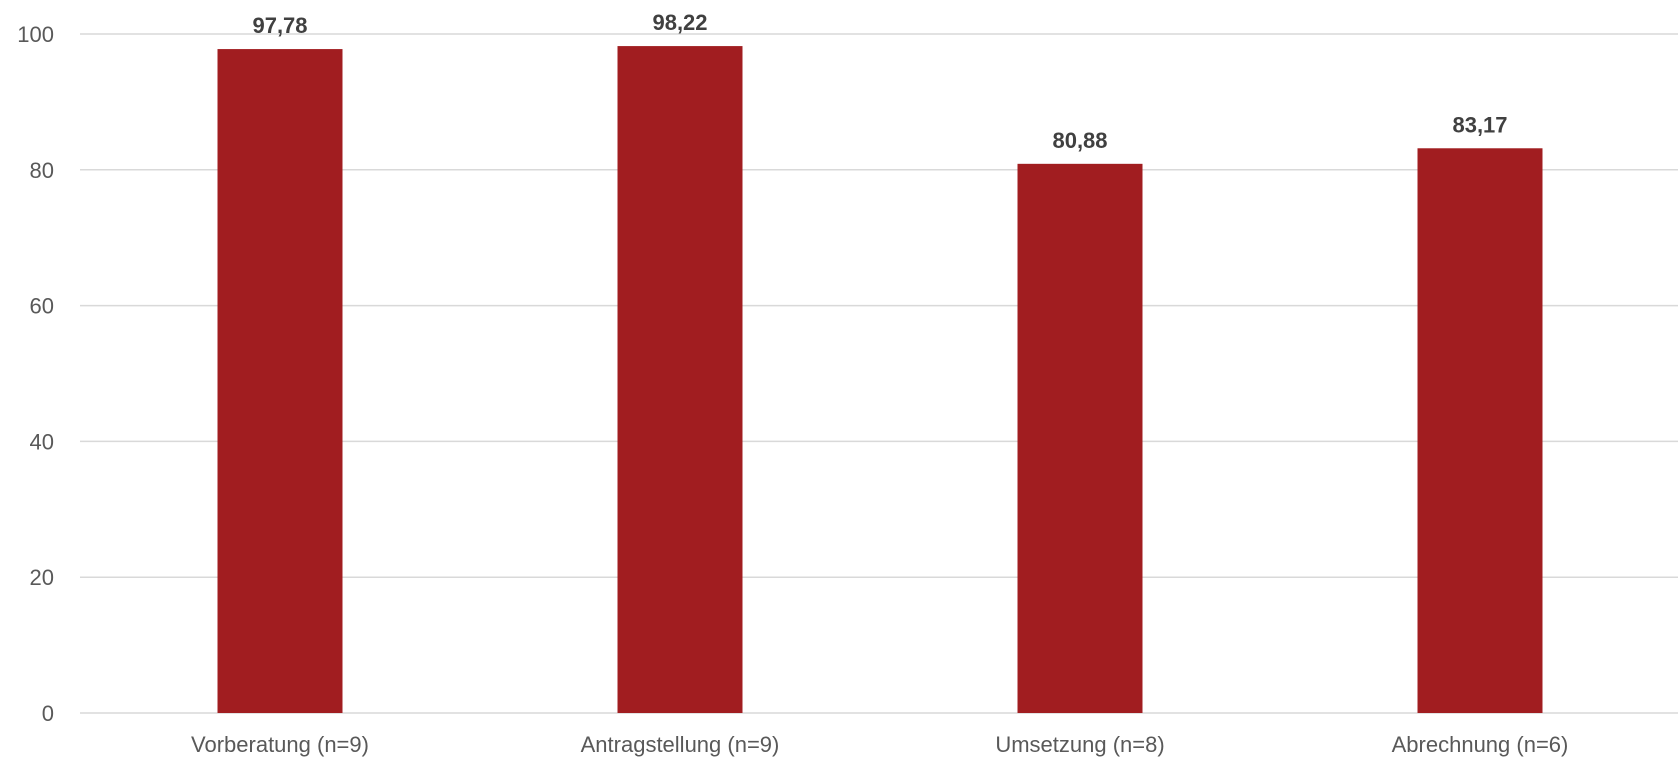  I want to click on category-label: Vorberatung (n=9), so click(280, 744).